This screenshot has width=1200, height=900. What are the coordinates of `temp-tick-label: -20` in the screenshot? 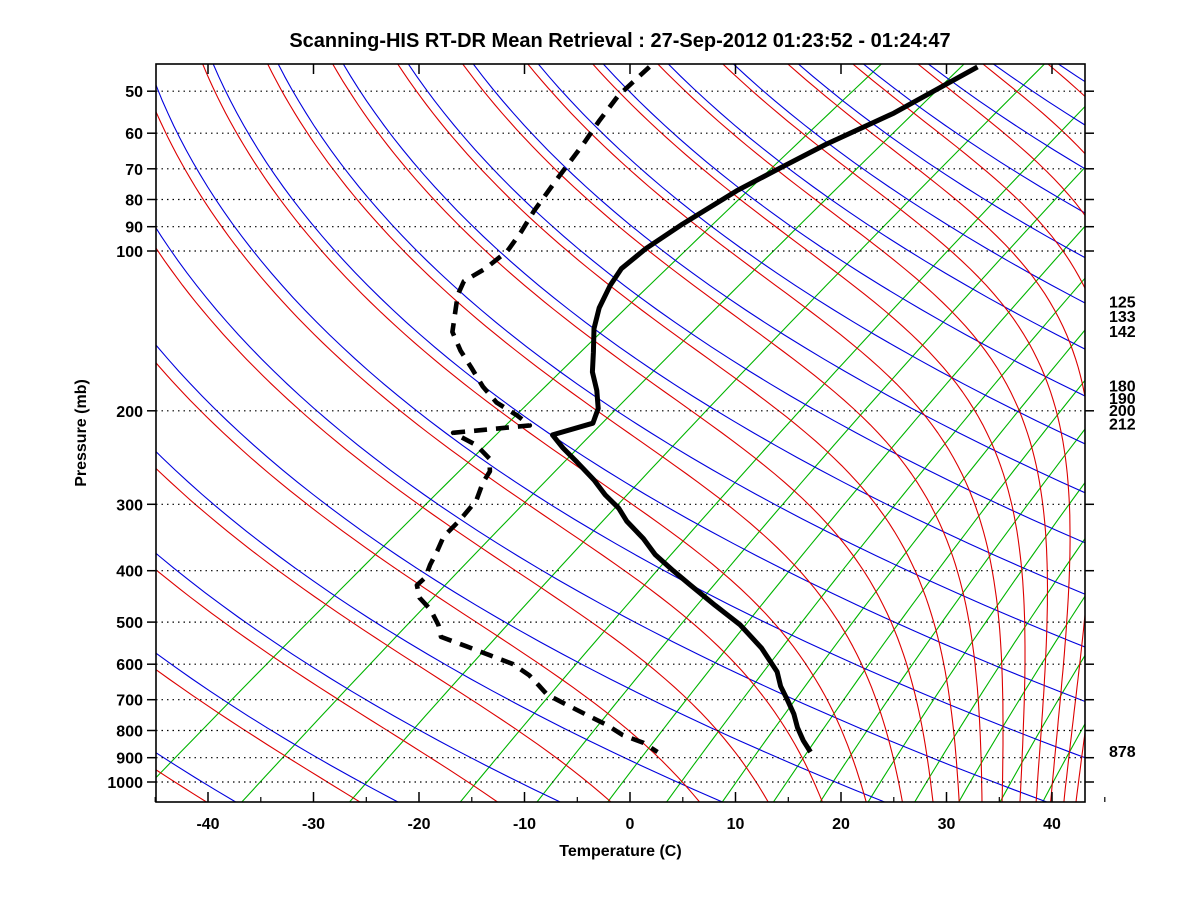 It's located at (418, 824).